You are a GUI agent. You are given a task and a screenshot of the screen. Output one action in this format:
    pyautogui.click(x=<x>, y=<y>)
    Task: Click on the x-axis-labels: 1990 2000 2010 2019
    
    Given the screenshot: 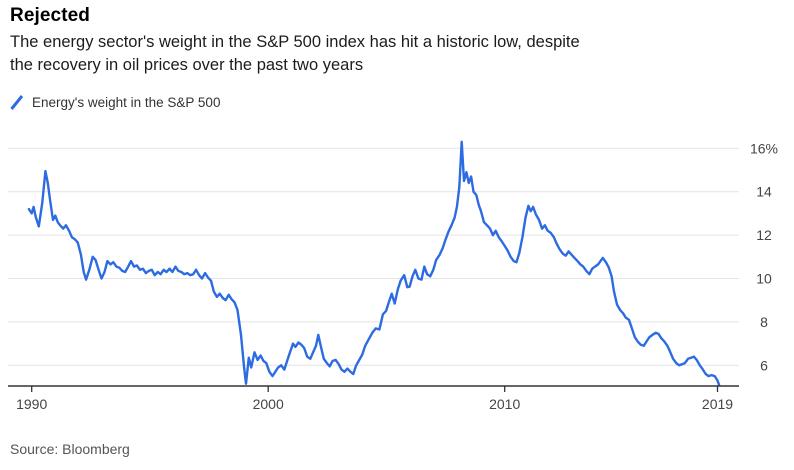 What is the action you would take?
    pyautogui.click(x=374, y=404)
    